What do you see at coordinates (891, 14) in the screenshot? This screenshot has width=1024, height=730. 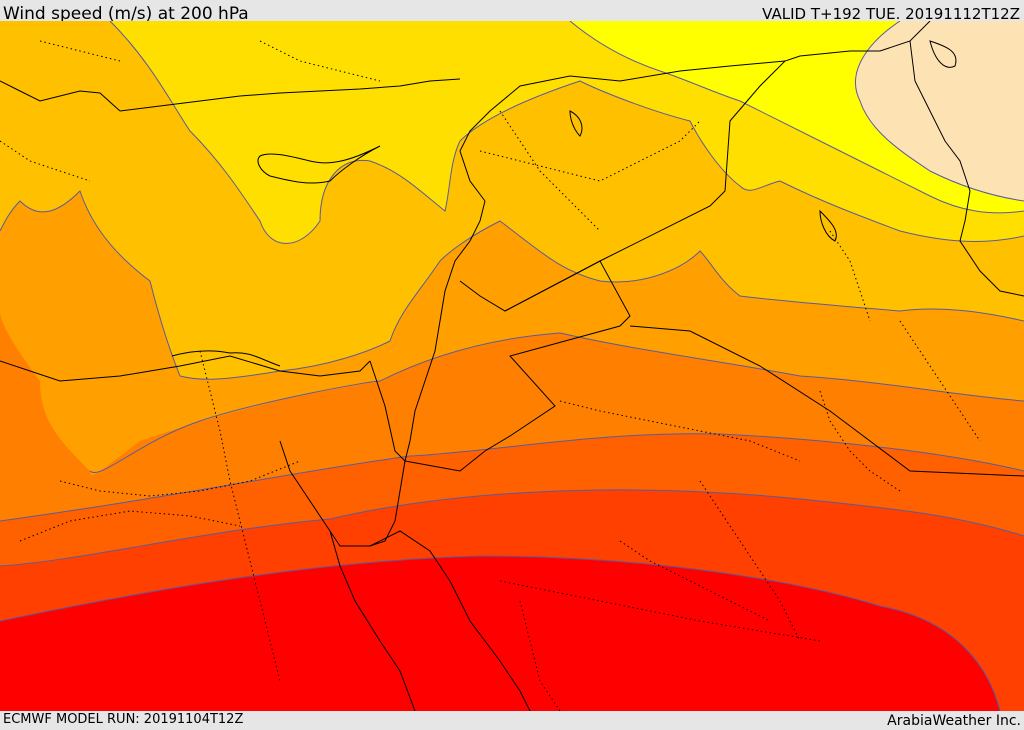 I see `valid-time: VALID T+192 TUE. 20191112T12Z` at bounding box center [891, 14].